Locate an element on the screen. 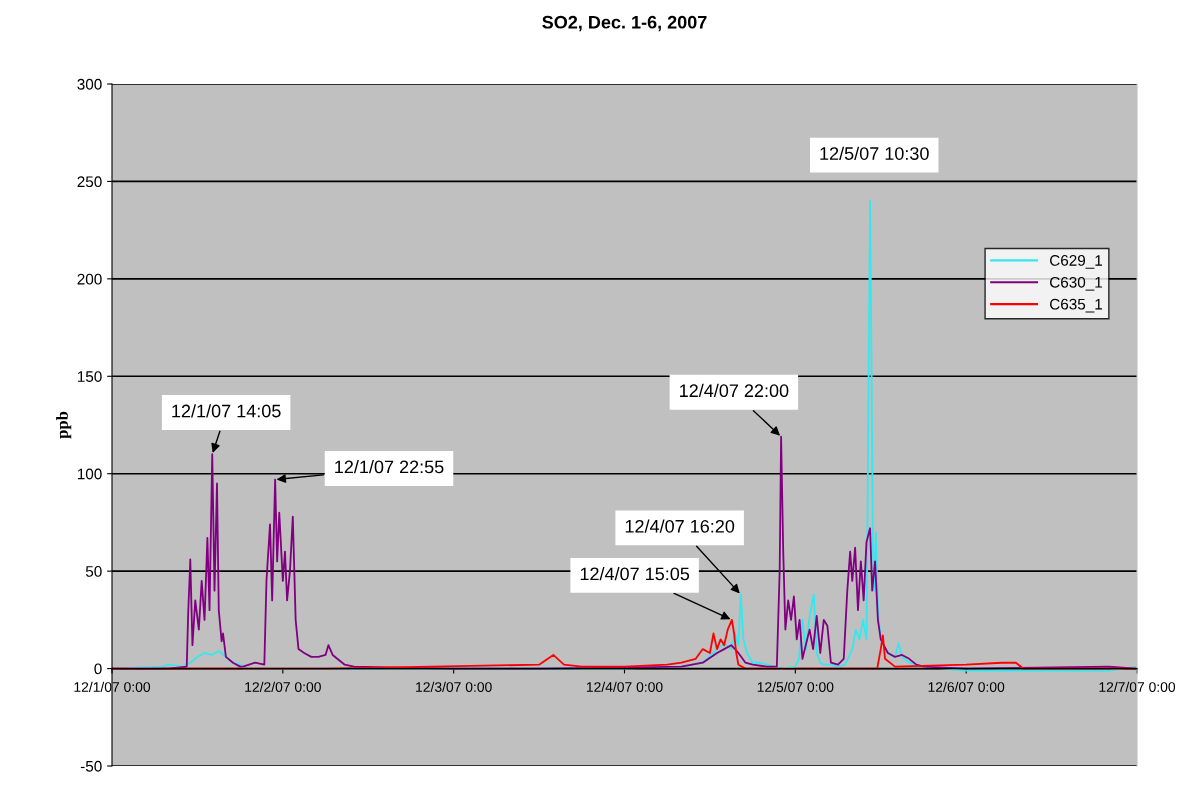  y-tick-label: -50 is located at coordinates (91, 766).